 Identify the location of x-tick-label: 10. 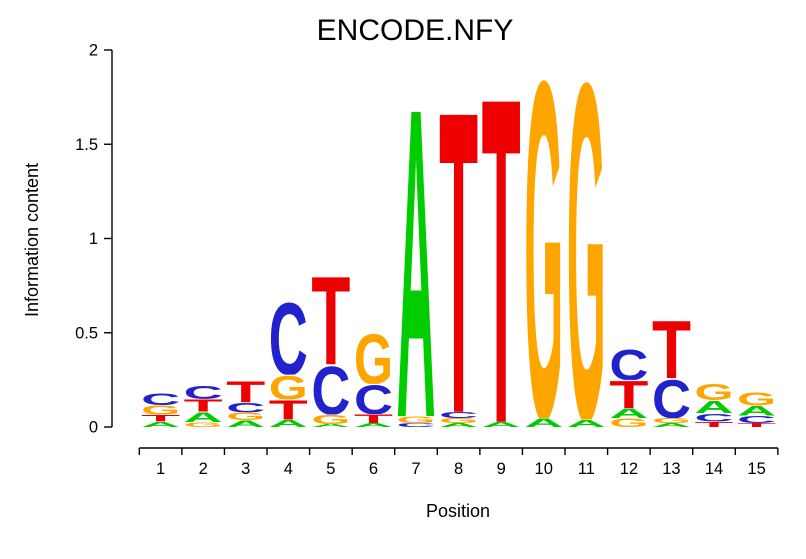
(544, 469).